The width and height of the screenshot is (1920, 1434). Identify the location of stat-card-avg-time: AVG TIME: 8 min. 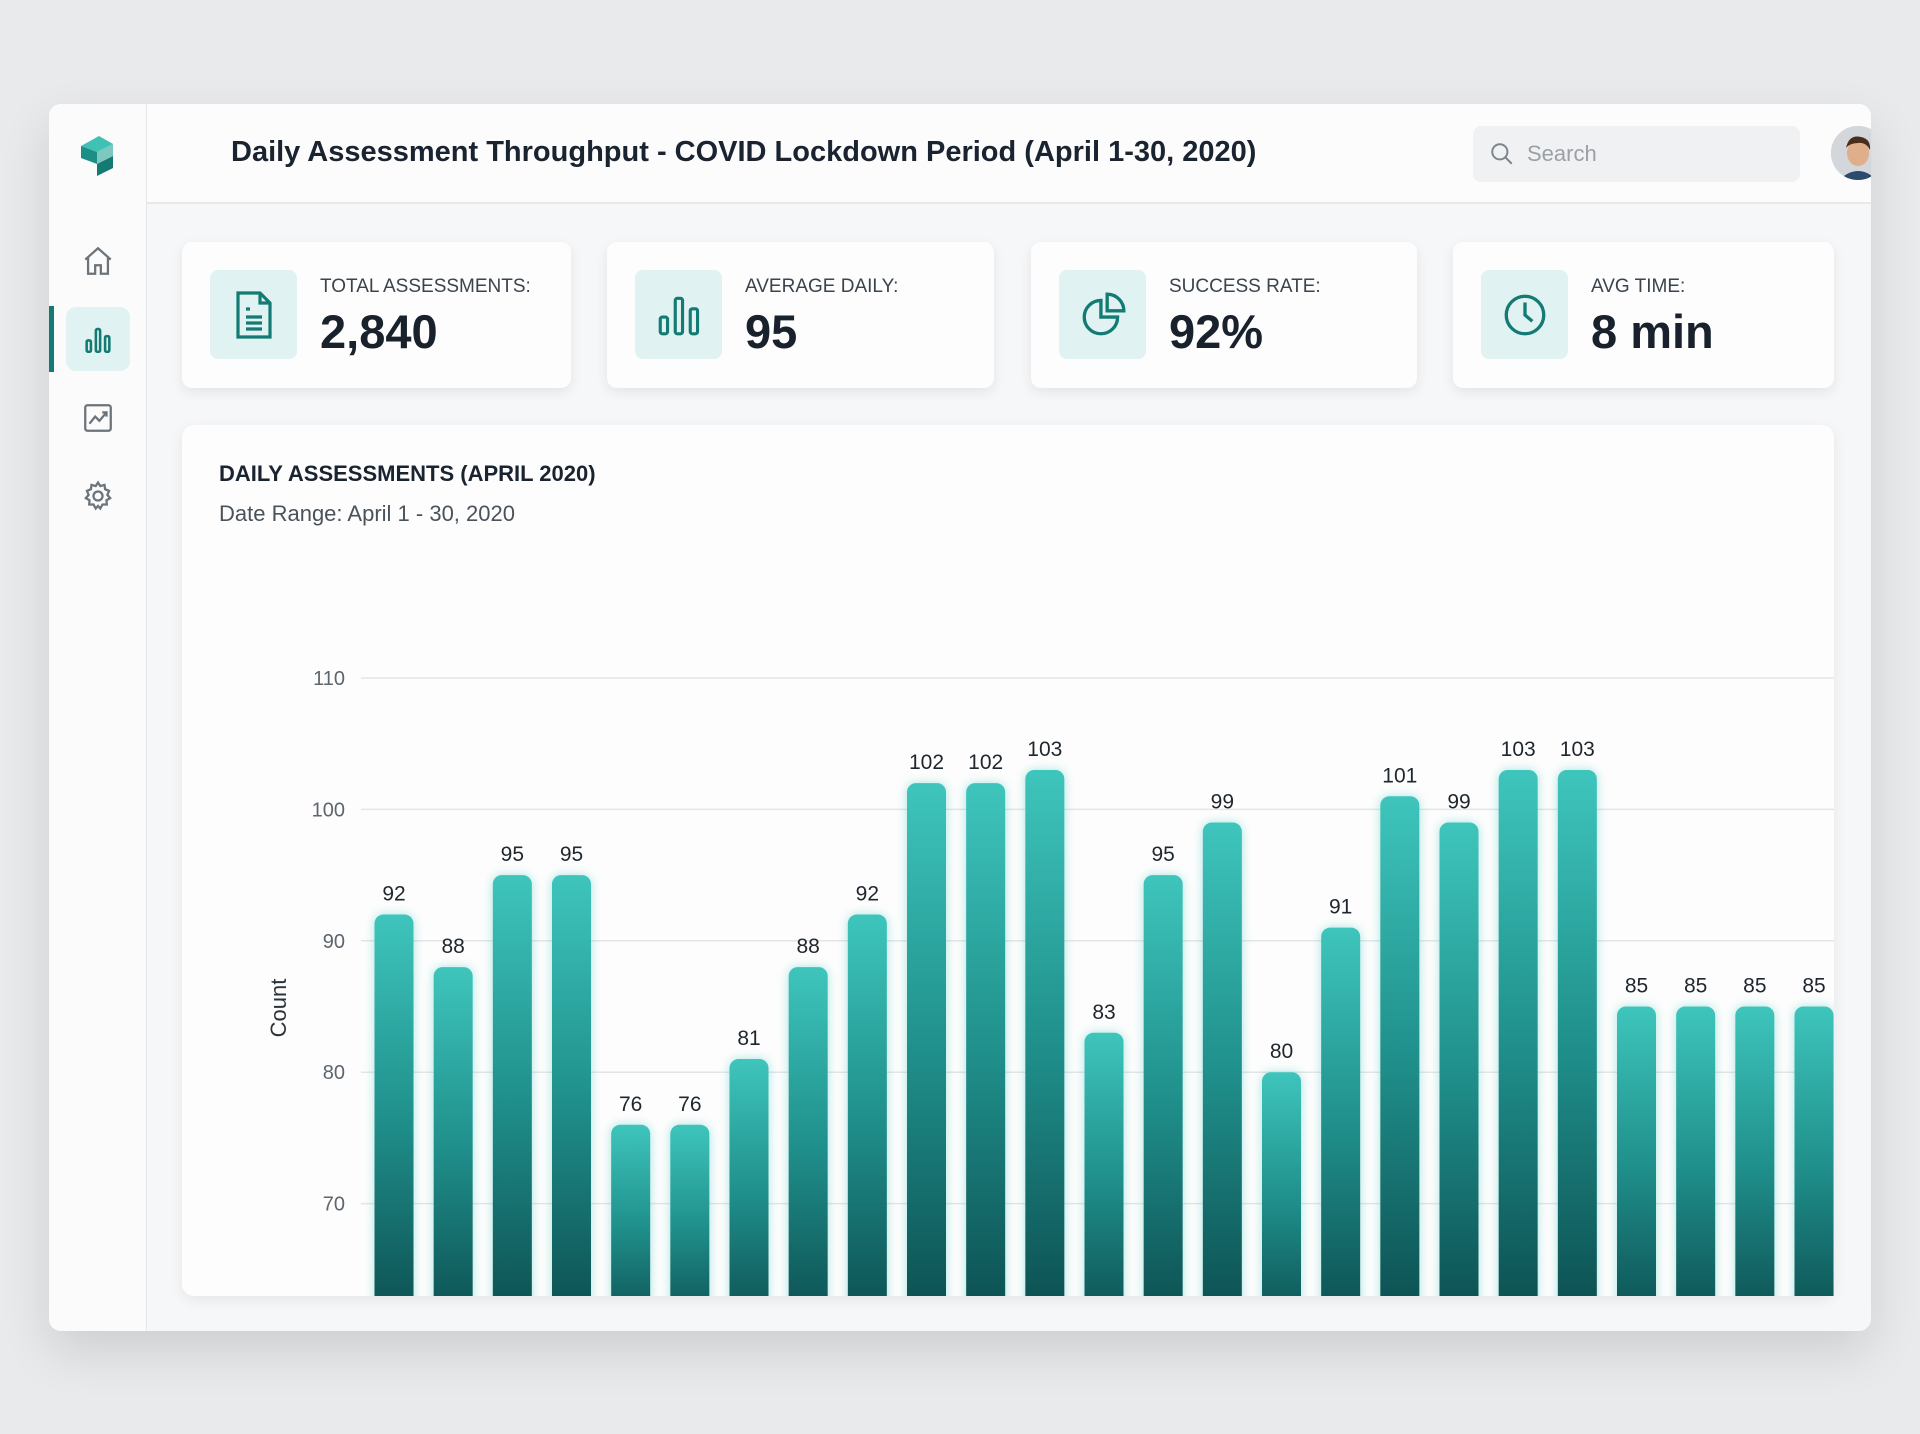
(1643, 315).